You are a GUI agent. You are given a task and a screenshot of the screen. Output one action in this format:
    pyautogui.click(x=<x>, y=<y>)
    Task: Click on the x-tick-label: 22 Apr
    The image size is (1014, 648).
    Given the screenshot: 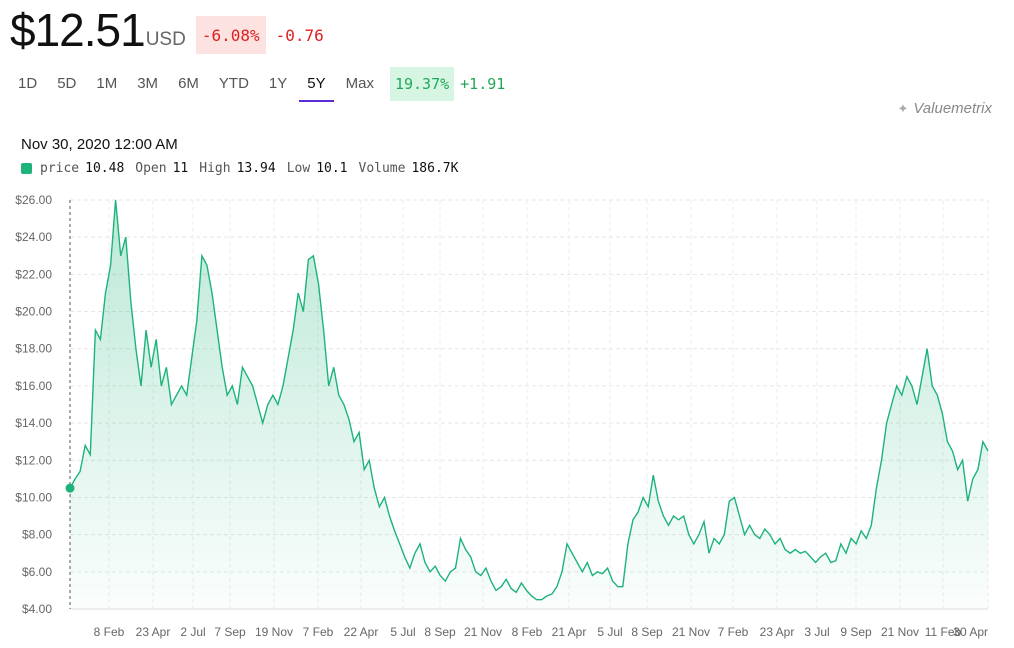 What is the action you would take?
    pyautogui.click(x=361, y=632)
    